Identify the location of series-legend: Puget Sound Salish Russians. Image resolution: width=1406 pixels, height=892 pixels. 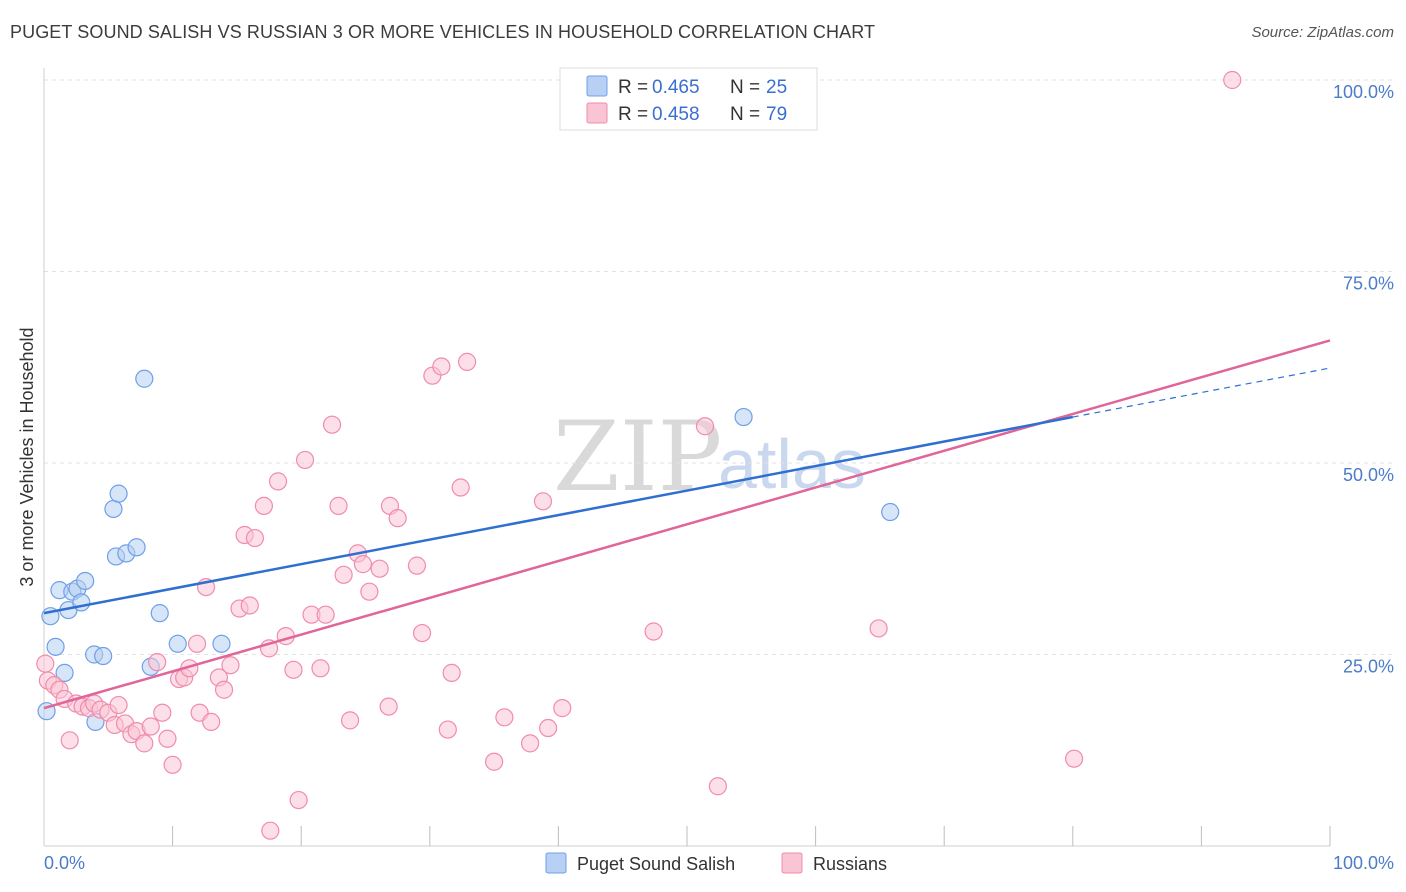
(716, 863).